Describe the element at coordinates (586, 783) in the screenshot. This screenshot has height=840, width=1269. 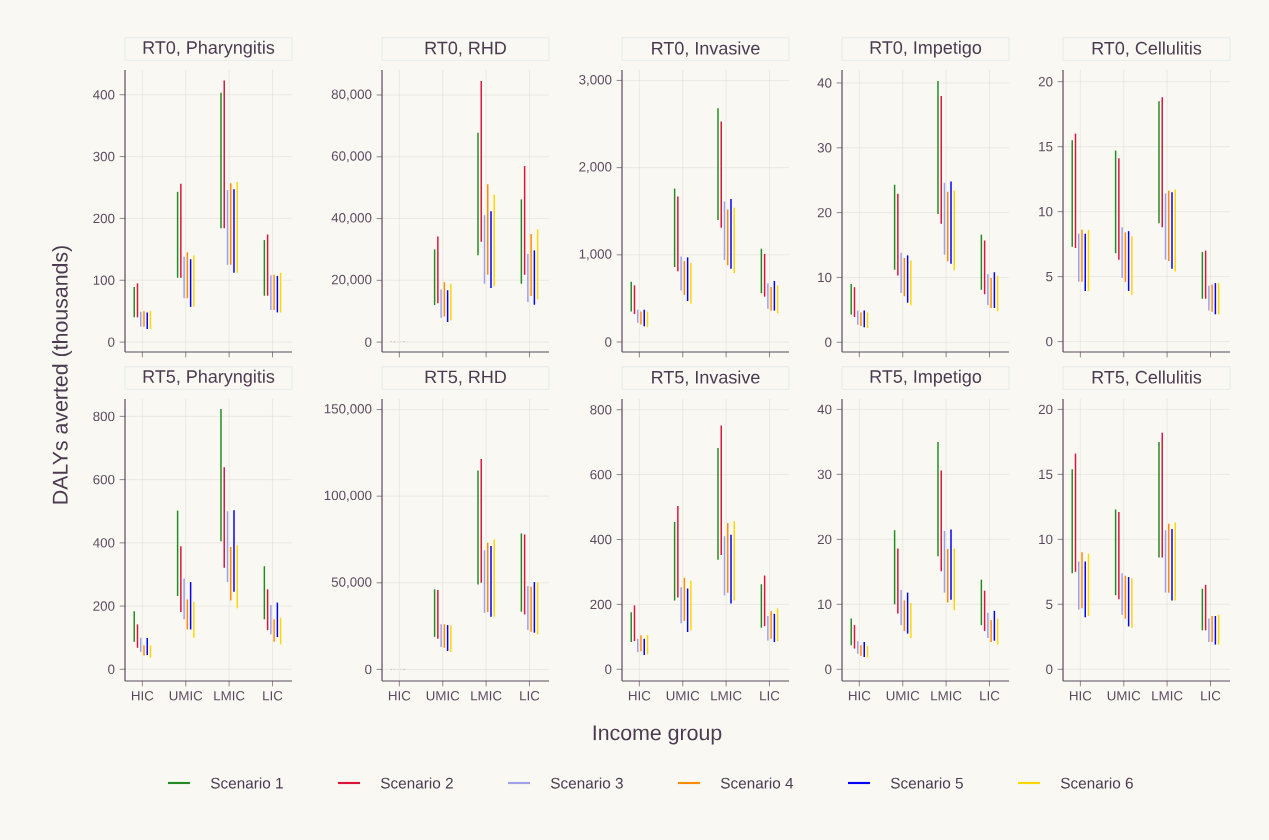
I see `legend-label: Scenario 3` at that location.